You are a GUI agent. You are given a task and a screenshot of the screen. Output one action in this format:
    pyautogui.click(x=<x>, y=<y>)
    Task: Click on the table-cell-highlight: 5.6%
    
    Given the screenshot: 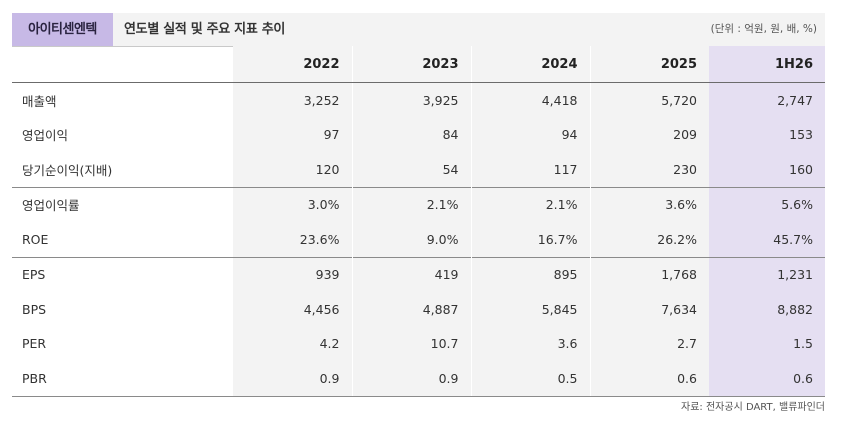 What is the action you would take?
    pyautogui.click(x=767, y=204)
    